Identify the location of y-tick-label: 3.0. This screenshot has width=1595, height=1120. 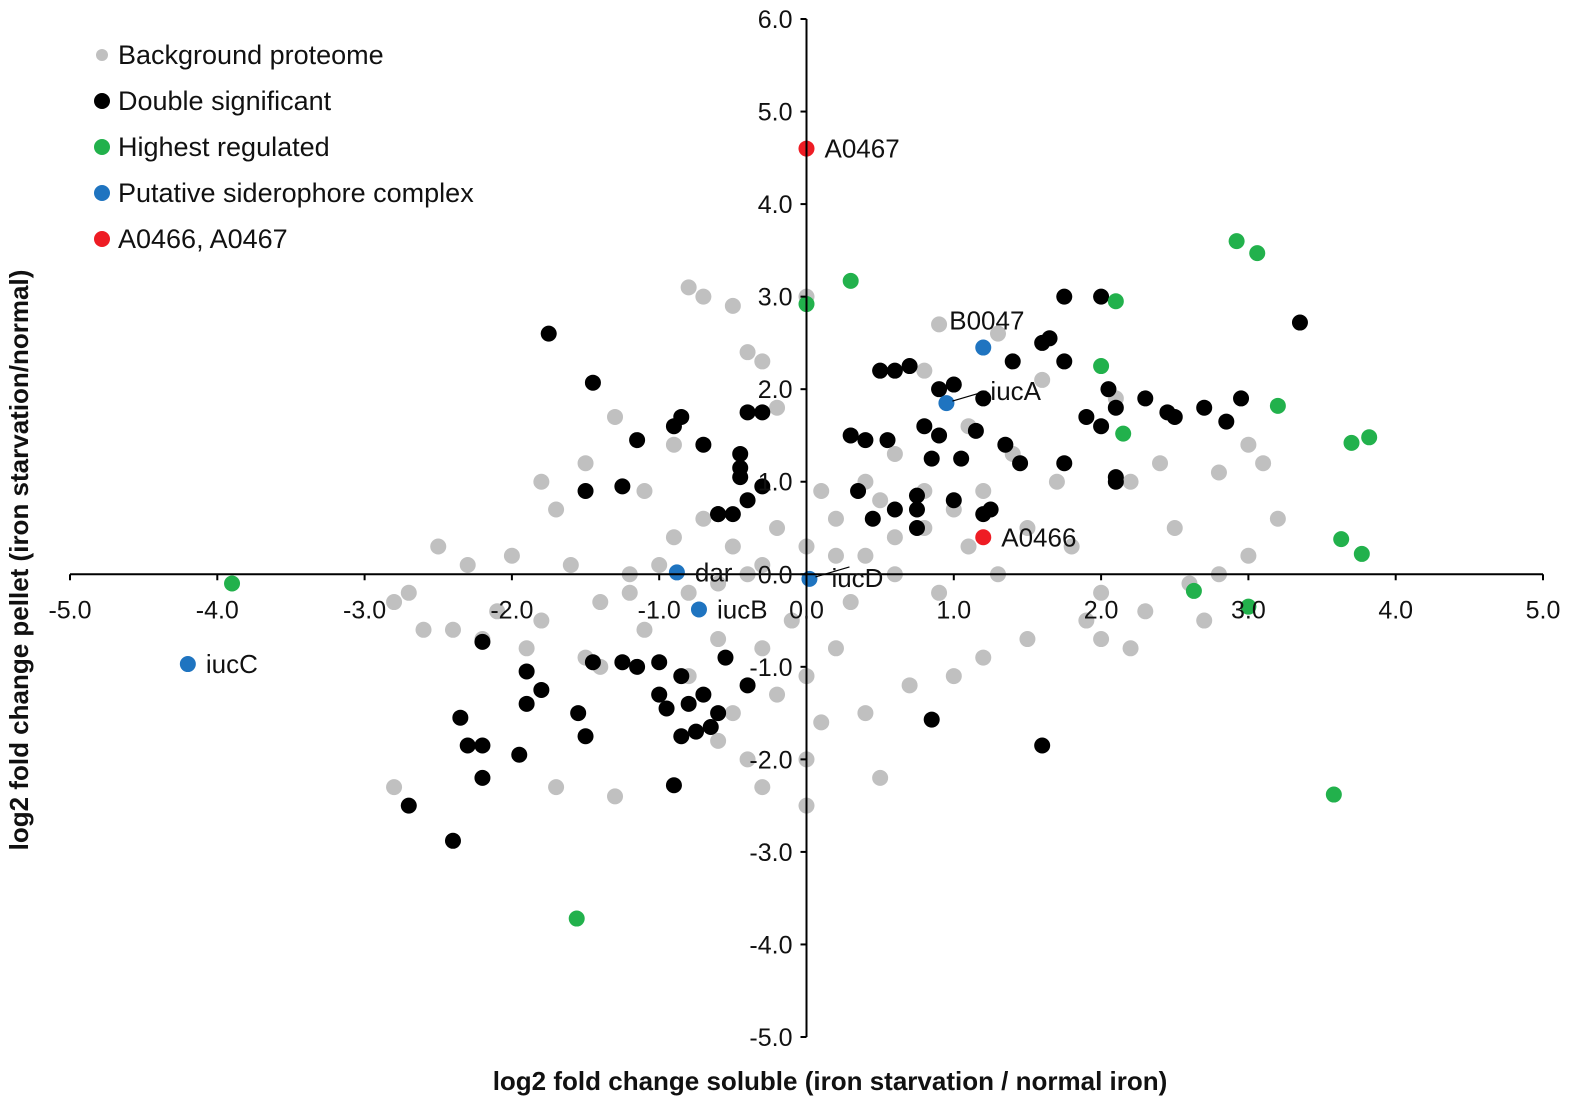
(775, 298).